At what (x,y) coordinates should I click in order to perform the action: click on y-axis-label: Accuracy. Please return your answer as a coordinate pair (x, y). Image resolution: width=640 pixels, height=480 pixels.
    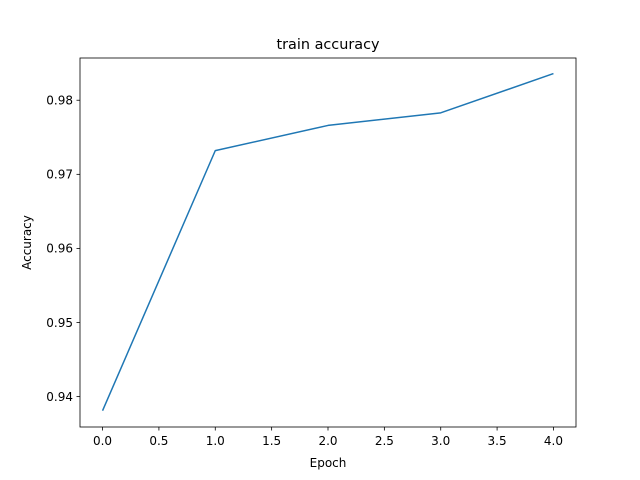
    Looking at the image, I should click on (27, 242).